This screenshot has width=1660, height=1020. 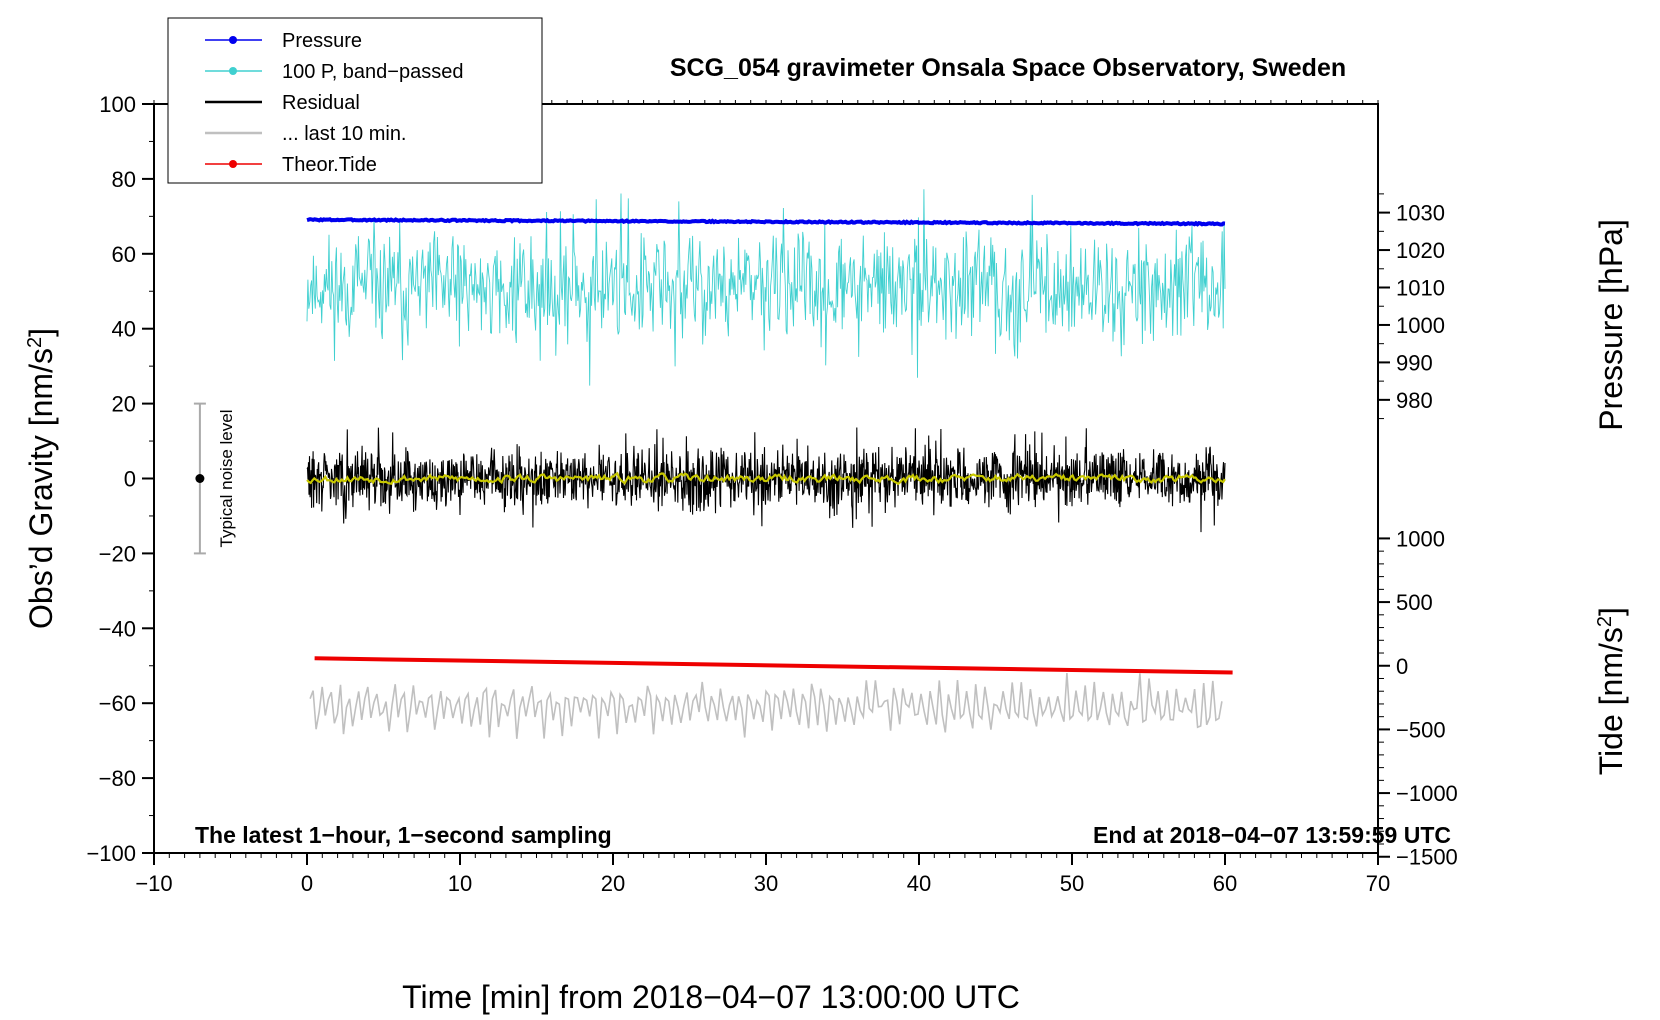 I want to click on noise-bar-dot, so click(x=200, y=478).